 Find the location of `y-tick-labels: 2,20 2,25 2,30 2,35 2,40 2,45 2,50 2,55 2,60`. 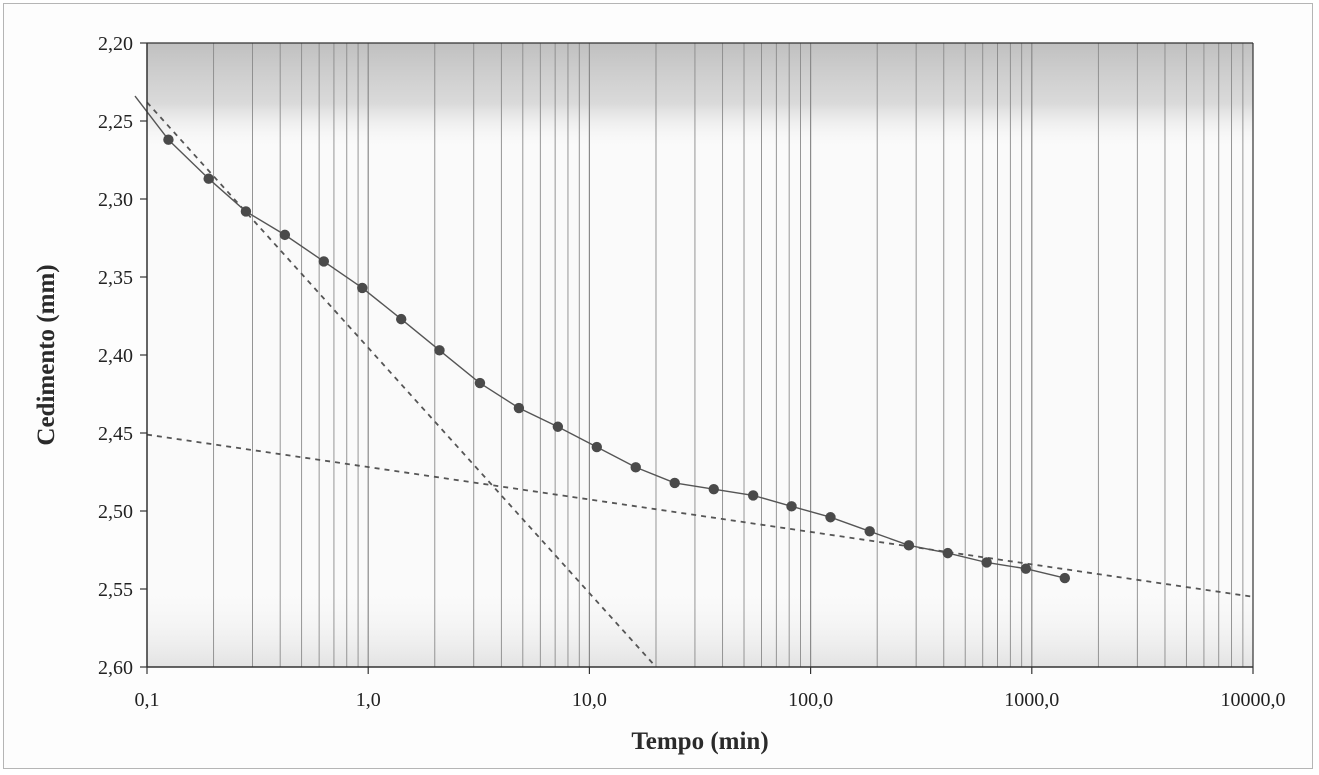

y-tick-labels: 2,20 2,25 2,30 2,35 2,40 2,45 2,50 2,55 2,60 is located at coordinates (115, 356).